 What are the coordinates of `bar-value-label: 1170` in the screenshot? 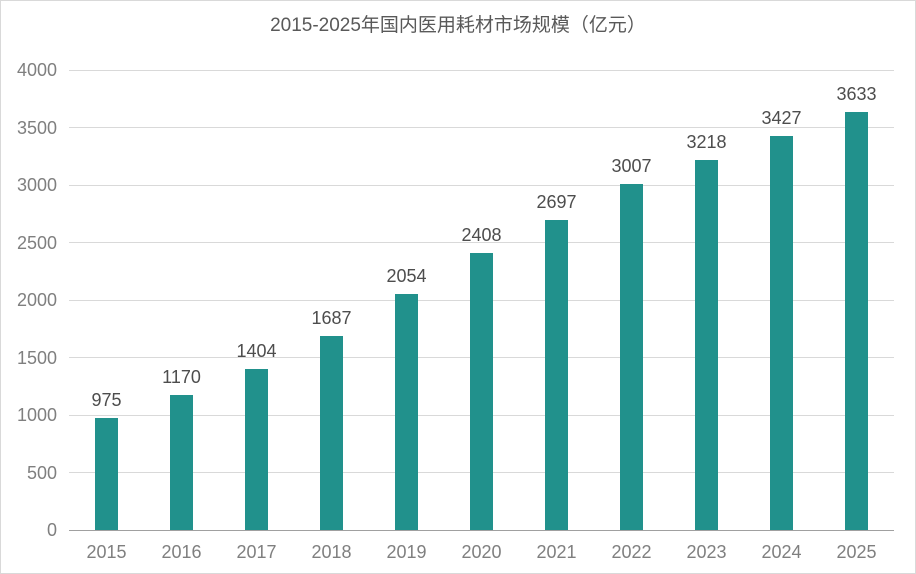 It's located at (181, 377).